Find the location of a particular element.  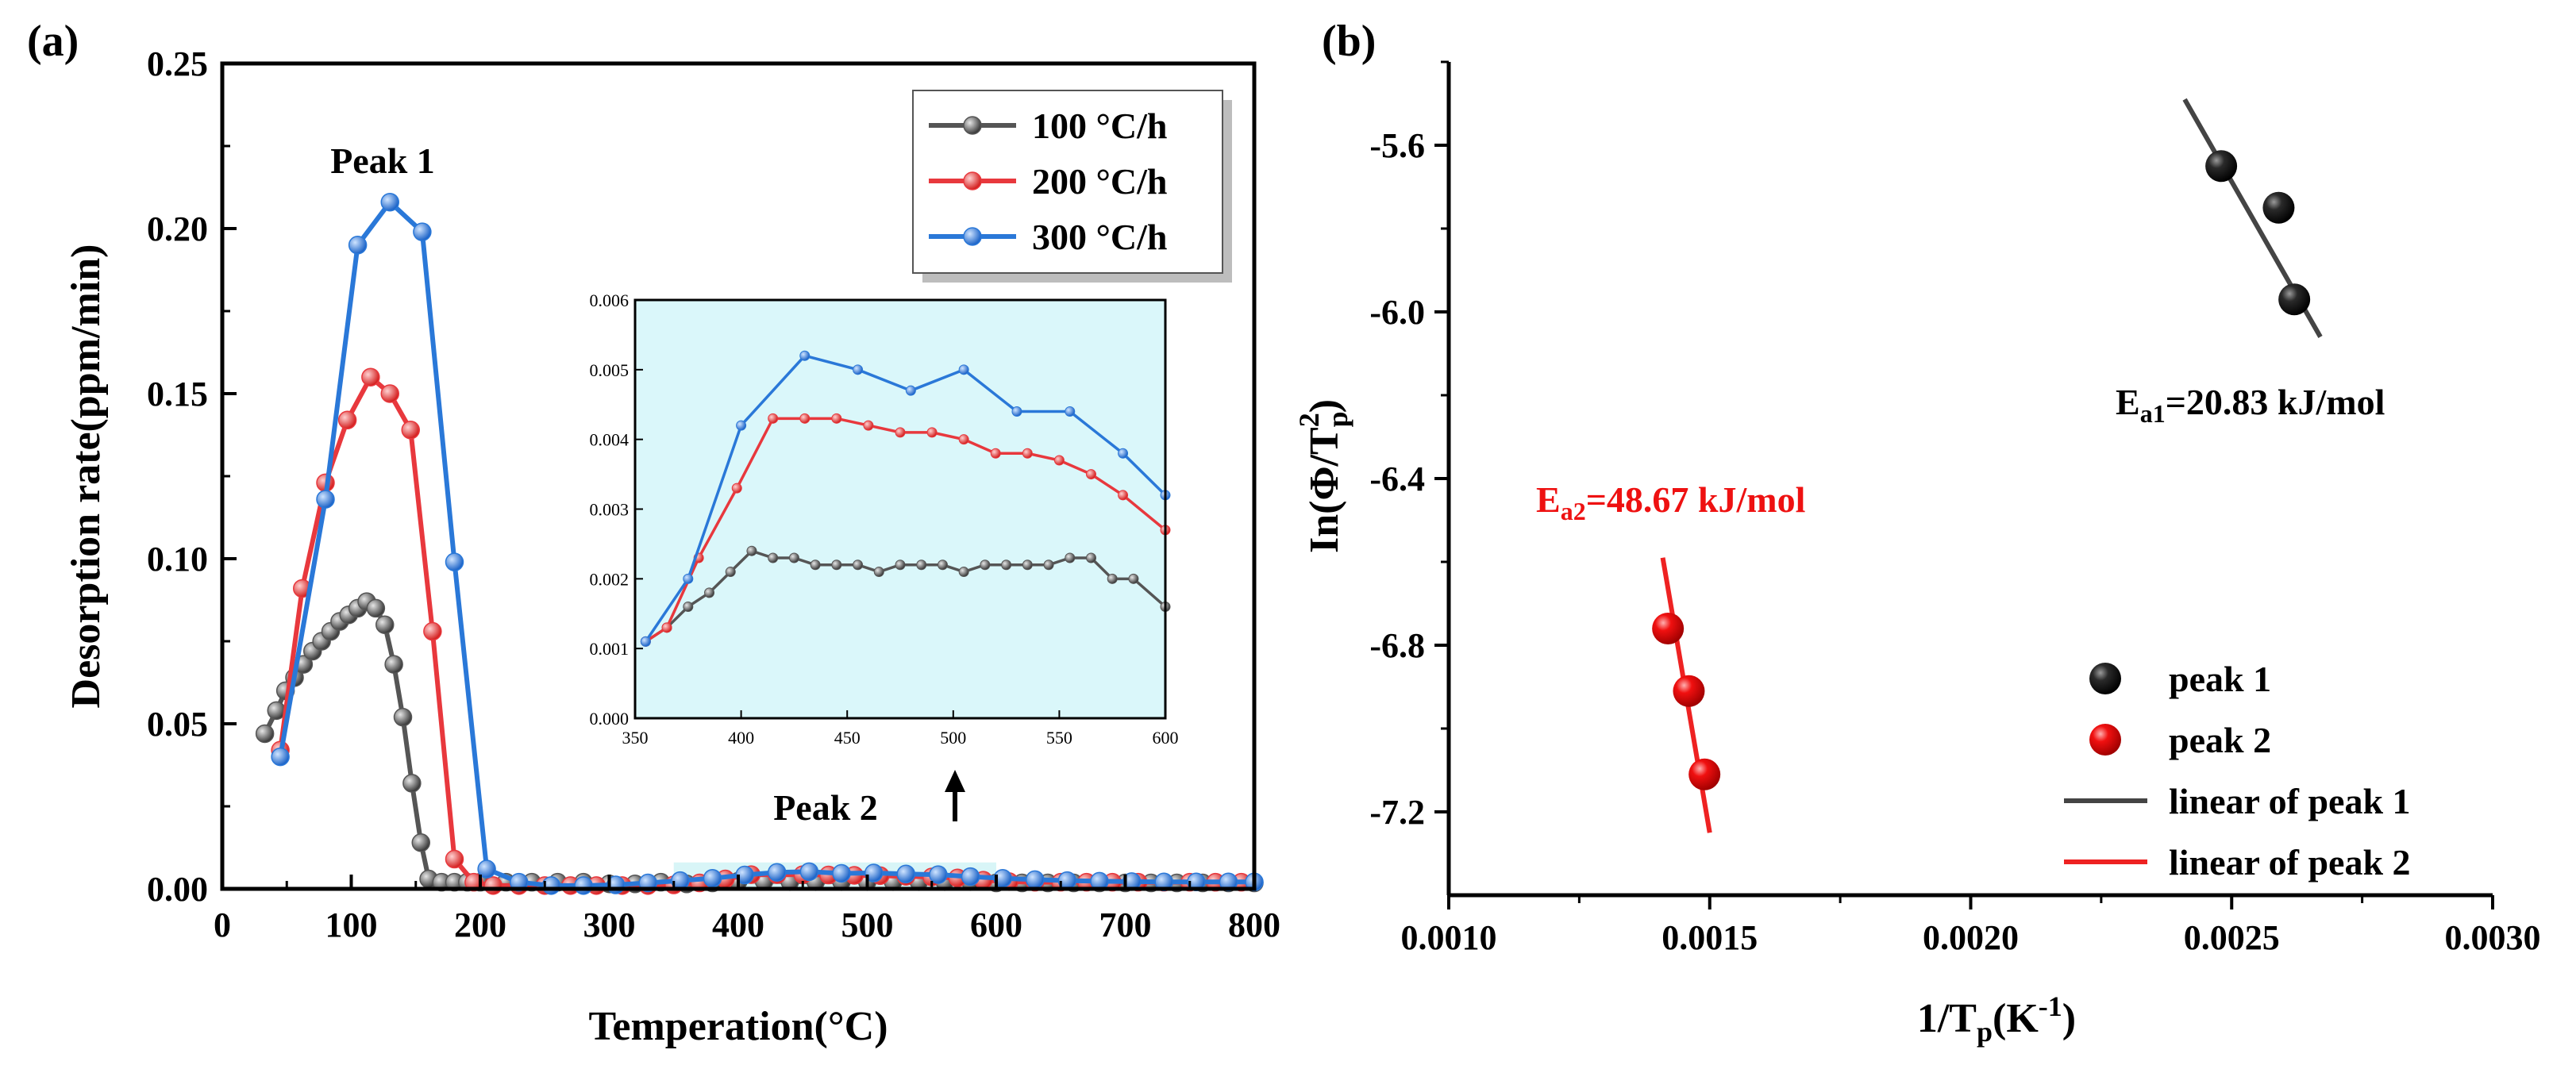

y-tick-label: 0.00 is located at coordinates (177, 890).